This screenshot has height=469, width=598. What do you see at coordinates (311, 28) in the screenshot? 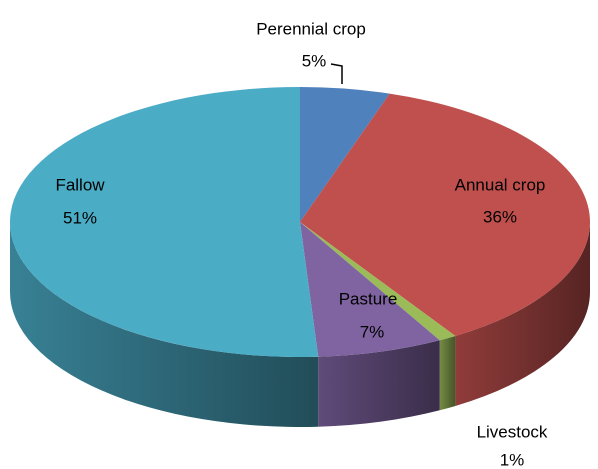
I see `category-label: Perennial crop` at bounding box center [311, 28].